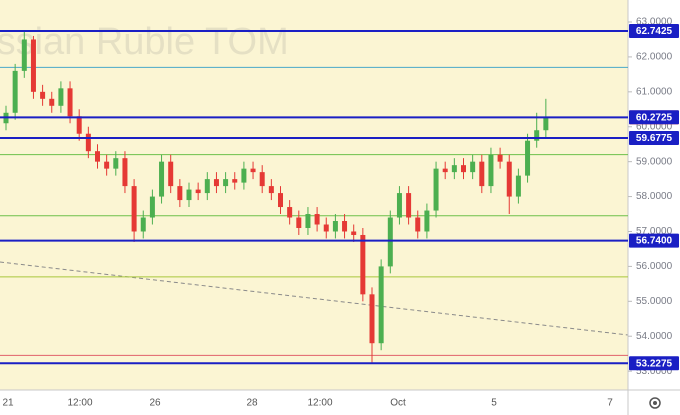  Describe the element at coordinates (654, 126) in the screenshot. I see `y-tick-label: 60.0000` at that location.